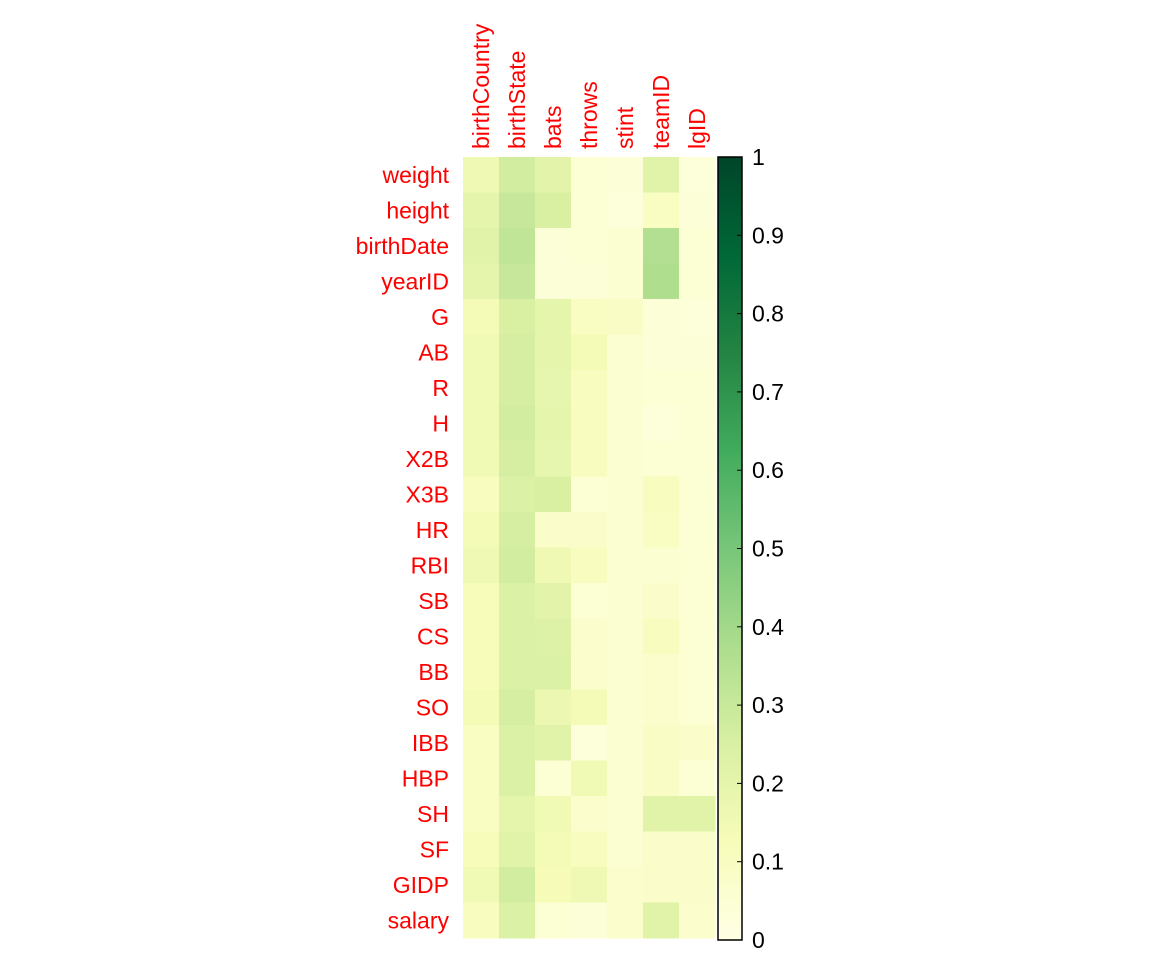 This screenshot has width=1152, height=960. Describe the element at coordinates (517, 920) in the screenshot. I see `heatmap-cell-salary-birthState` at that location.